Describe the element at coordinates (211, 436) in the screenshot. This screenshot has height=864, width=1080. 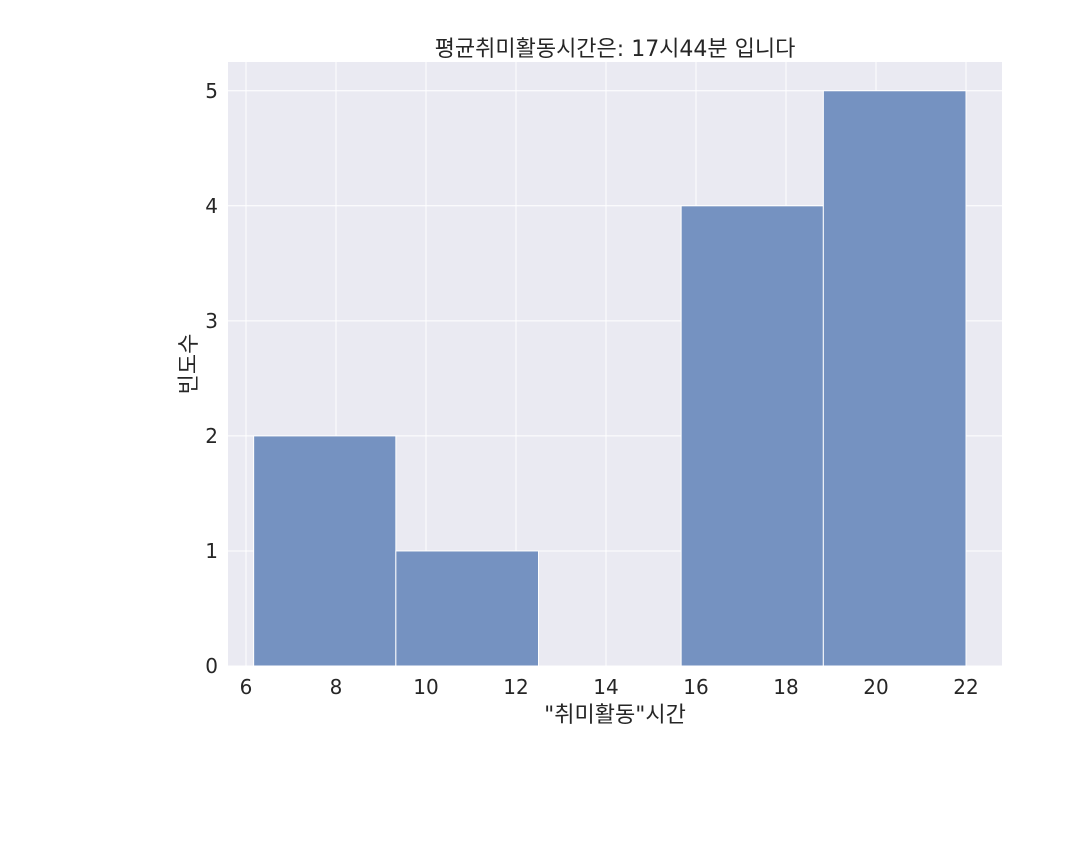
I see `y-tick-label: 2` at that location.